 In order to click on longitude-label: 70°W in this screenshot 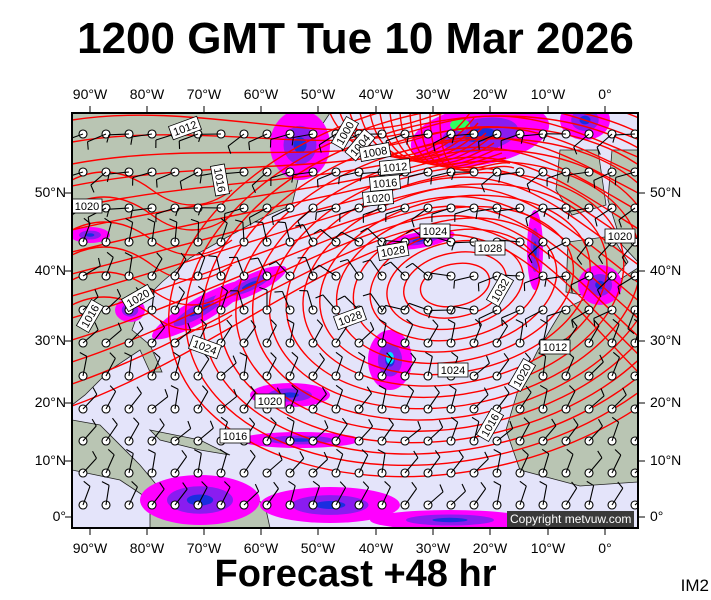, I will do `click(204, 94)`.